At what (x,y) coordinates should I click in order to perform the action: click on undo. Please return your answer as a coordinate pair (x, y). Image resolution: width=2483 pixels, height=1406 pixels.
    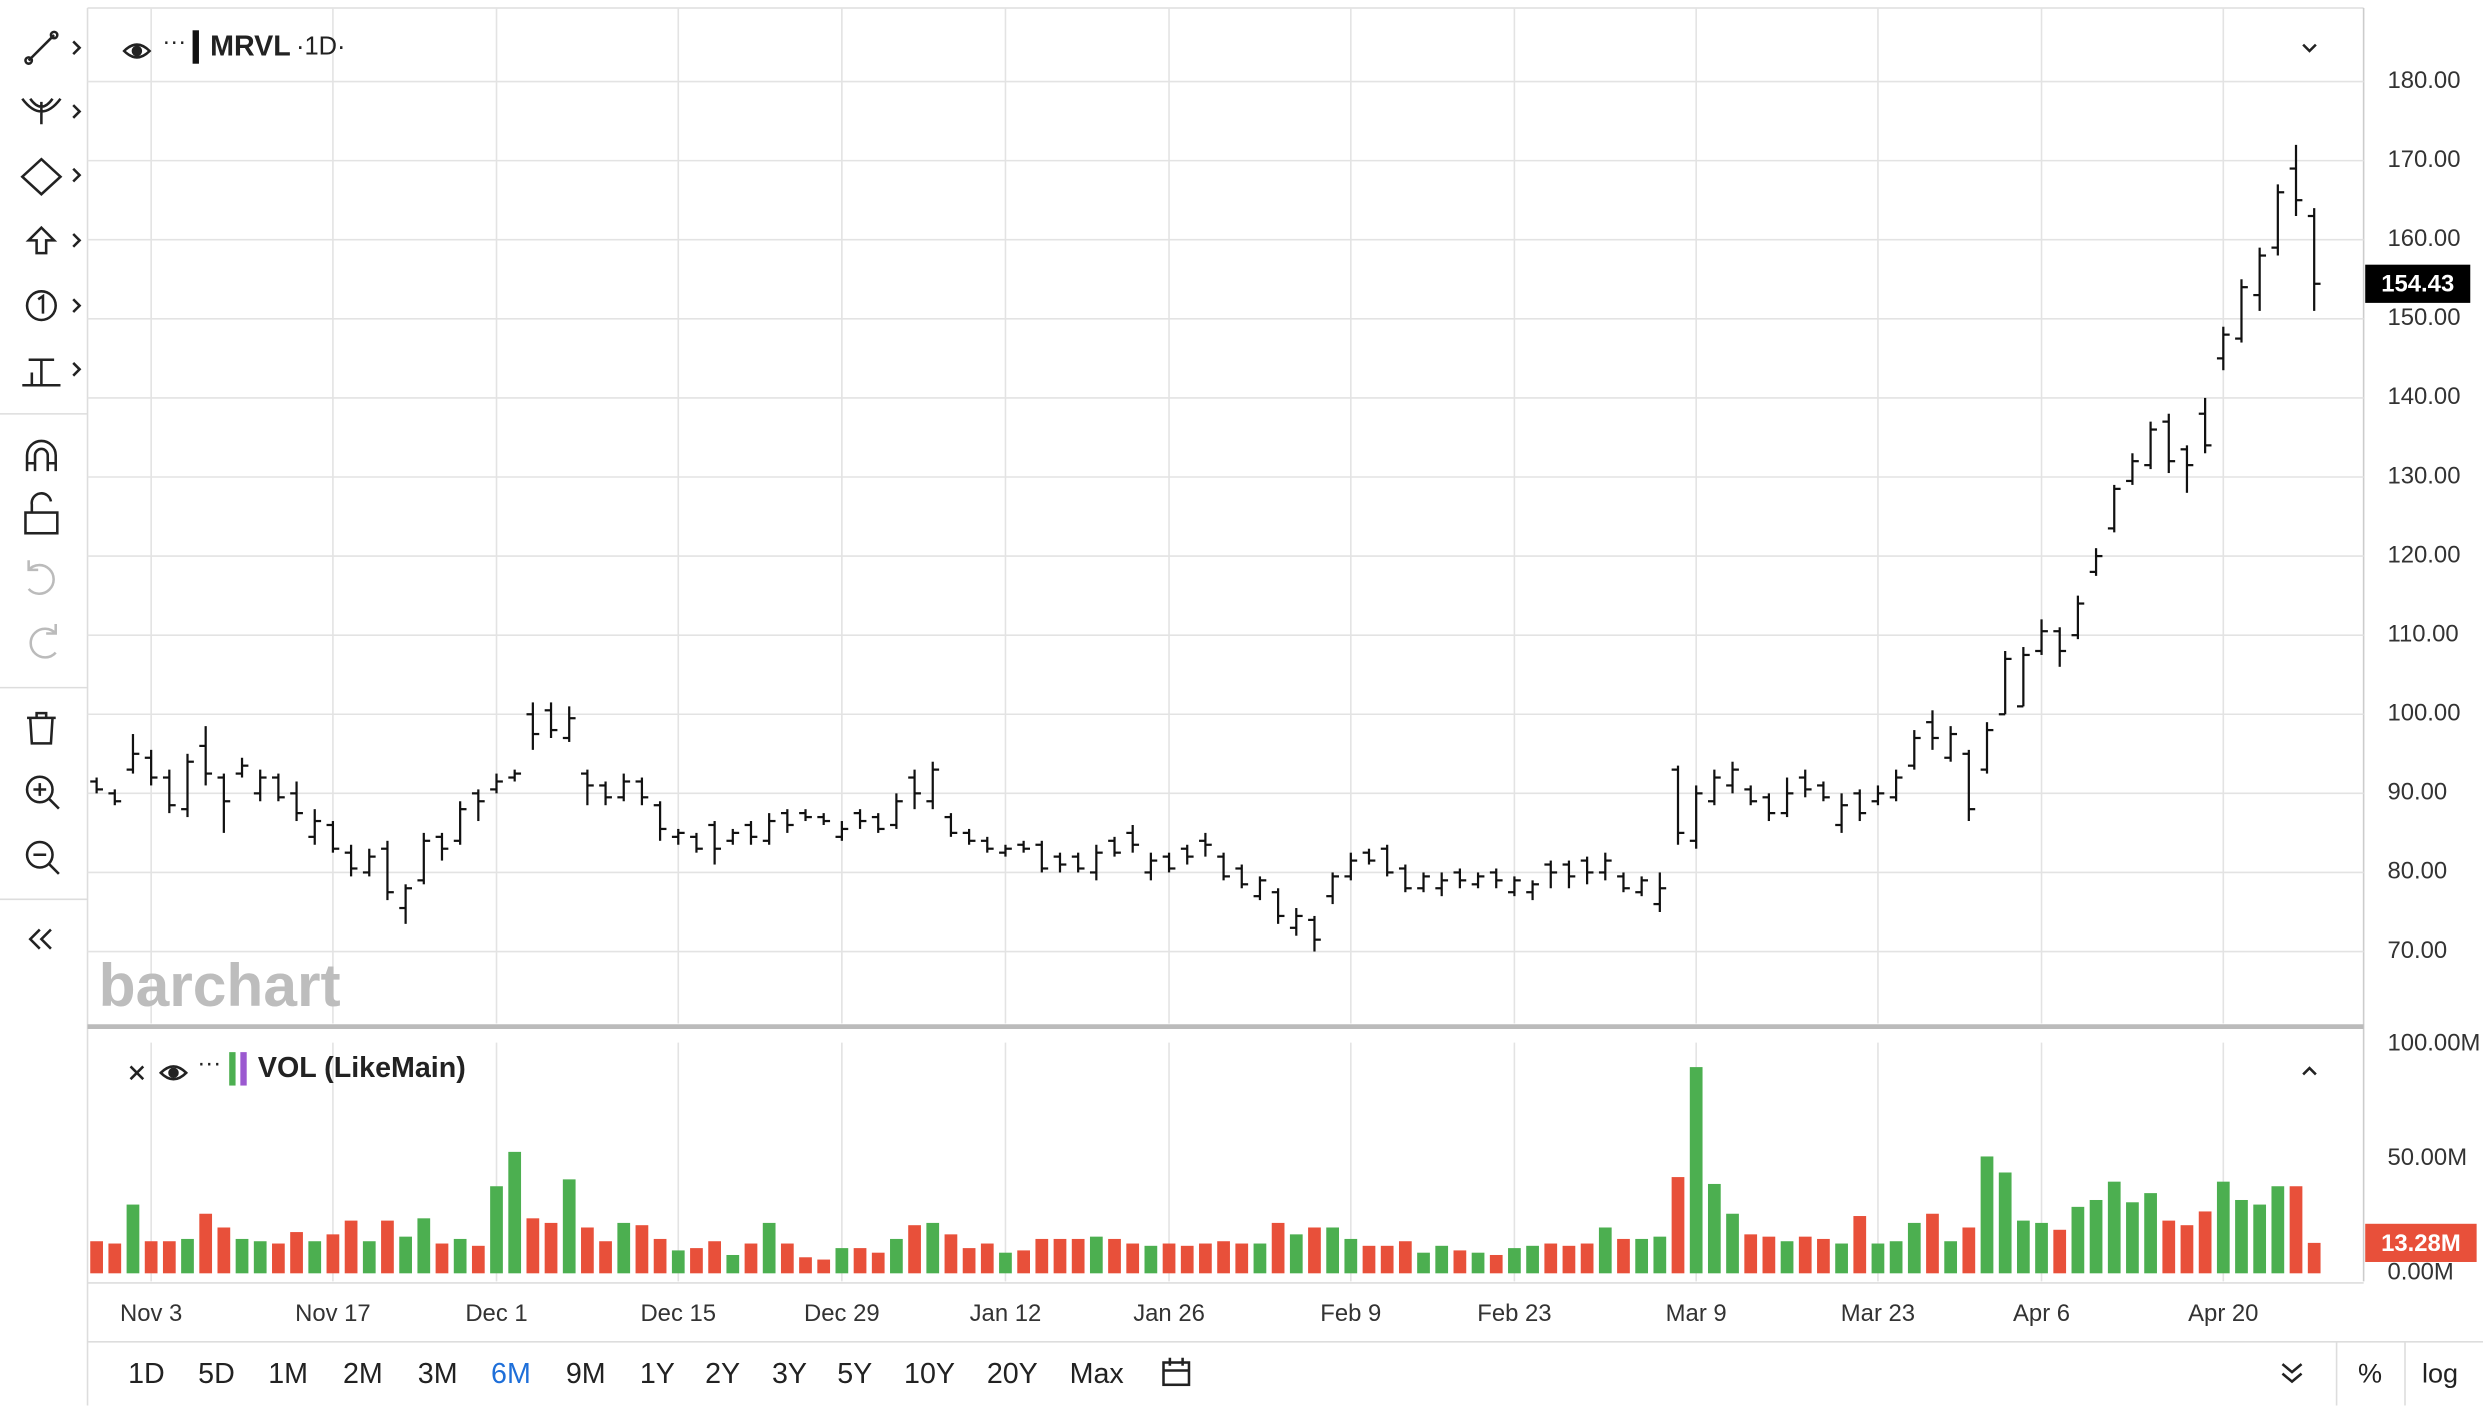
    Looking at the image, I should click on (41, 577).